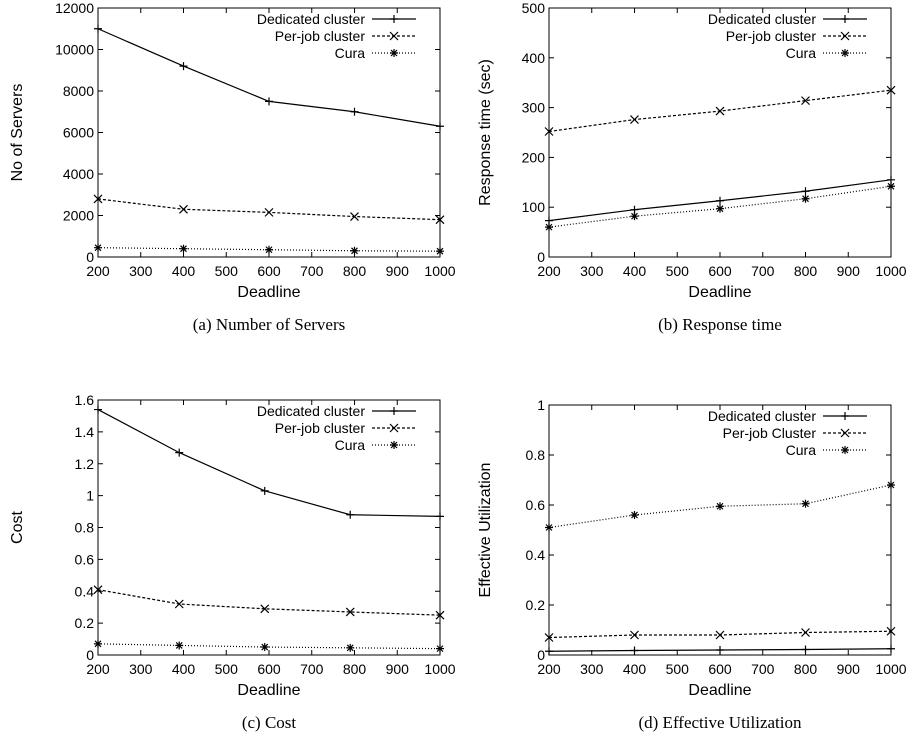 The height and width of the screenshot is (742, 912). What do you see at coordinates (74, 8) in the screenshot?
I see `y-tick-label: 12000` at bounding box center [74, 8].